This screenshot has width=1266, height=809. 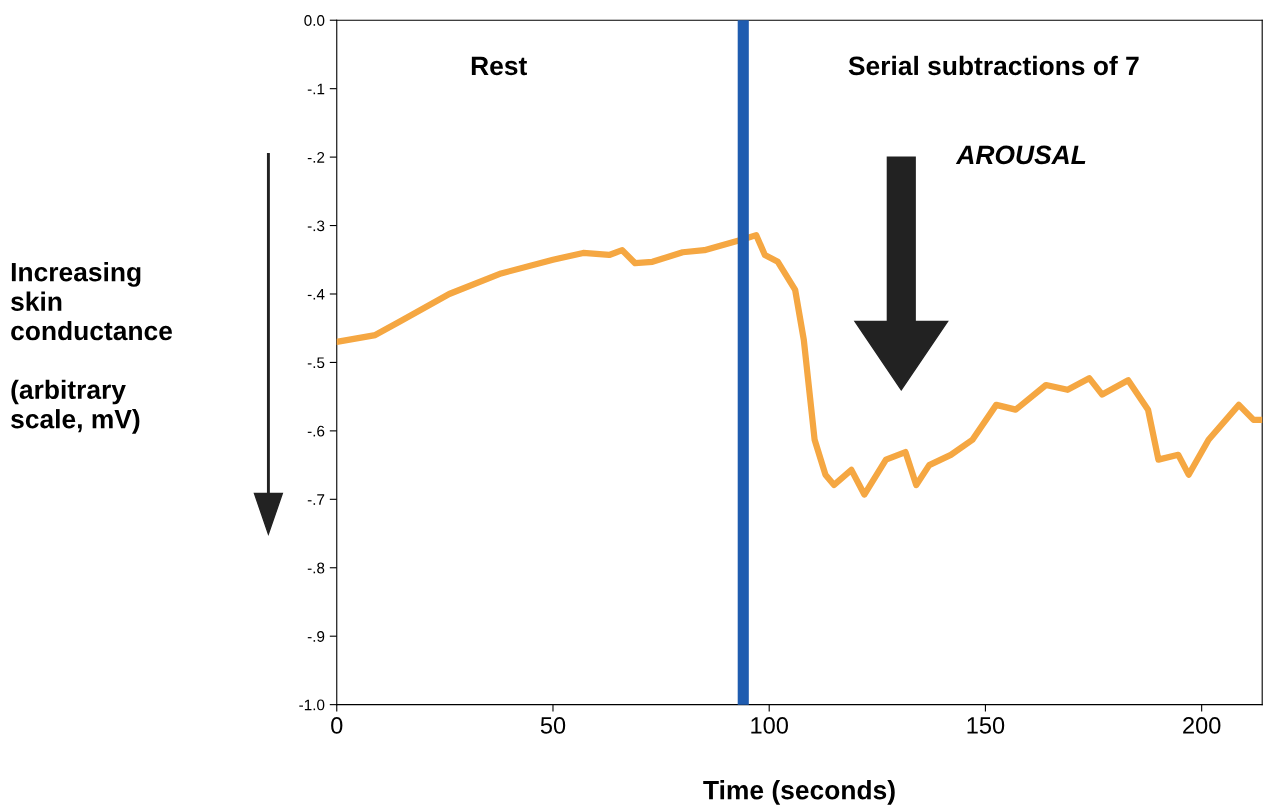 What do you see at coordinates (316, 363) in the screenshot?
I see `y-tick-label: -.5` at bounding box center [316, 363].